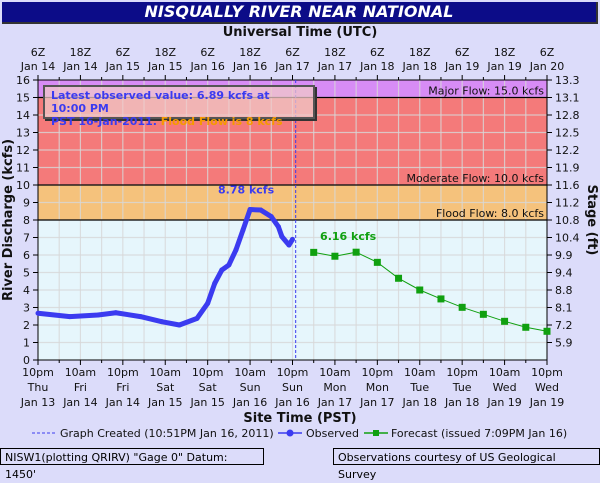 The height and width of the screenshot is (483, 600). What do you see at coordinates (23, 133) in the screenshot?
I see `y-tick-label: 13` at bounding box center [23, 133].